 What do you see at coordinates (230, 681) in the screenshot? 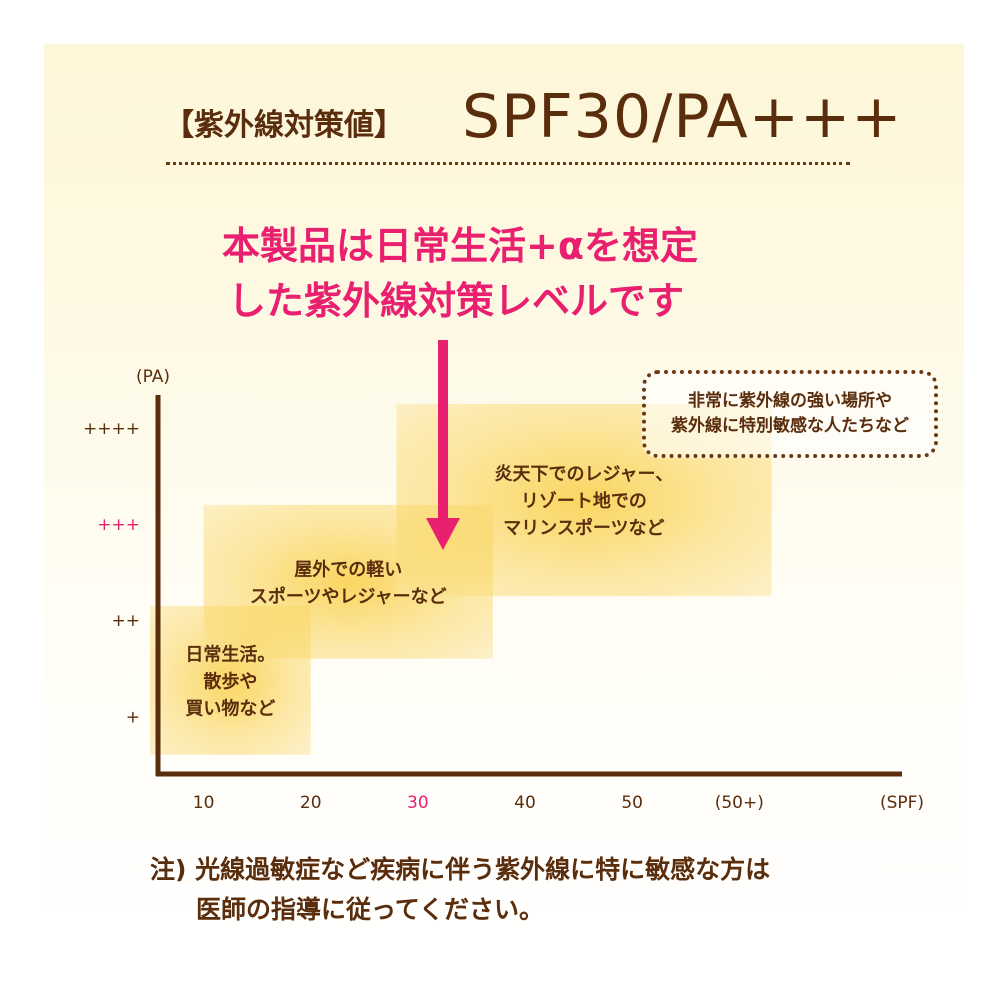
I see `region-1-label-line-2: 散歩や` at bounding box center [230, 681].